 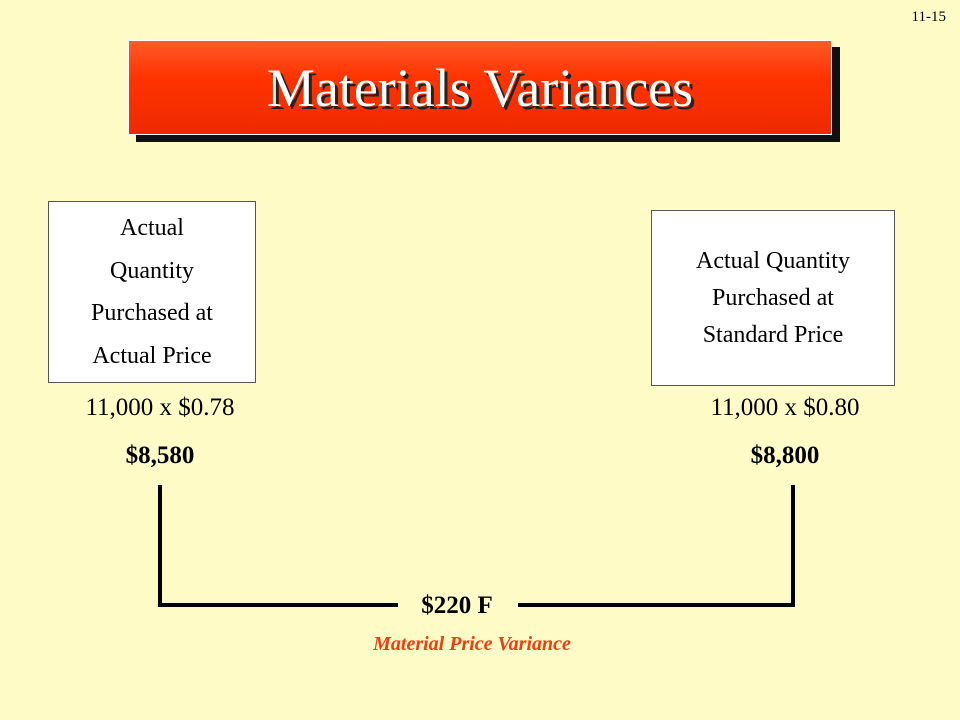 What do you see at coordinates (785, 407) in the screenshot?
I see `right-calculation: 11,000 x $0.80` at bounding box center [785, 407].